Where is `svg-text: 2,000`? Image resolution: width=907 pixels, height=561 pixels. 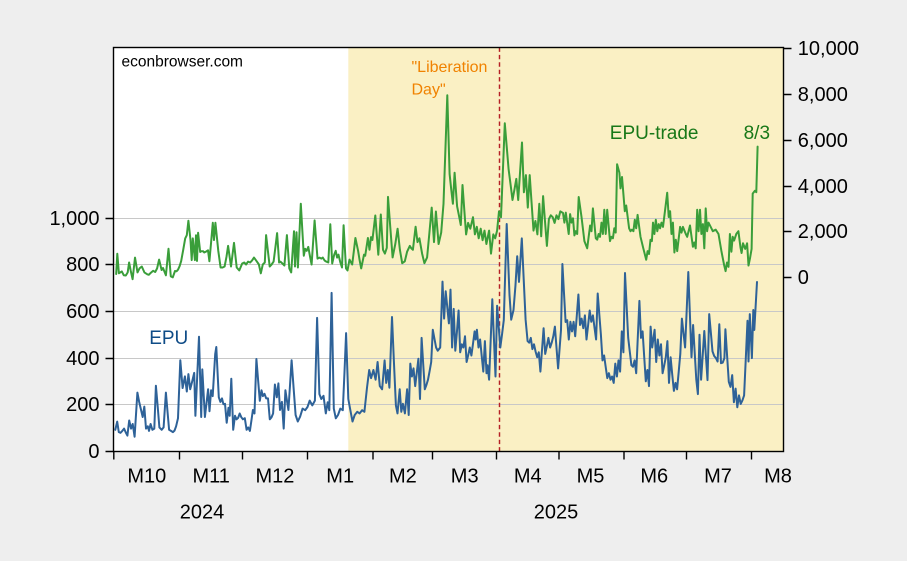
svg-text: 2,000 is located at coordinates (823, 232).